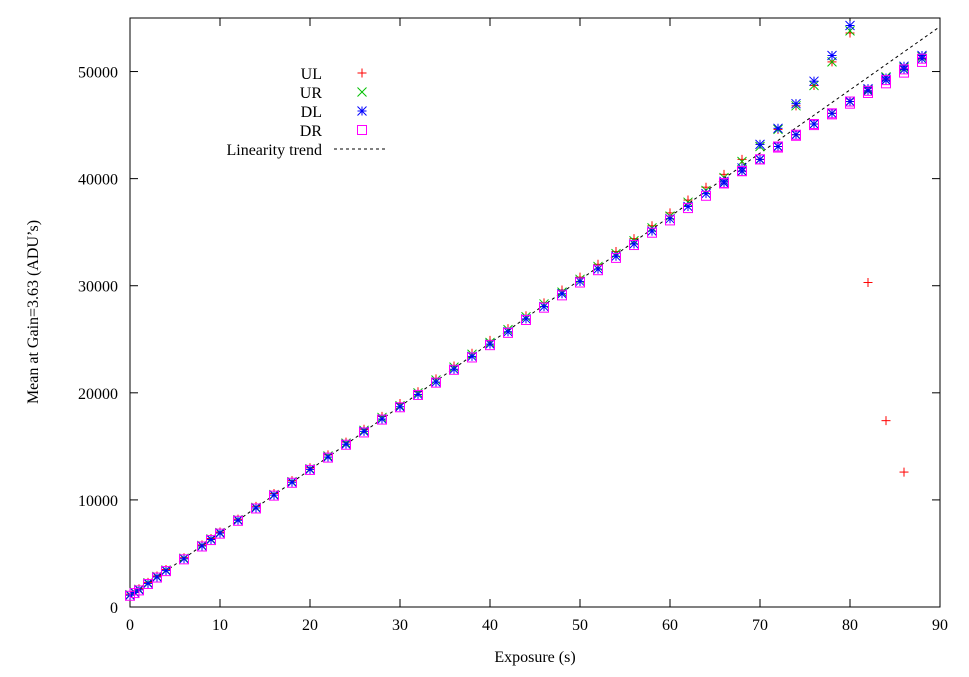 The height and width of the screenshot is (677, 969). What do you see at coordinates (98, 73) in the screenshot?
I see `y-tick-label: 50000` at bounding box center [98, 73].